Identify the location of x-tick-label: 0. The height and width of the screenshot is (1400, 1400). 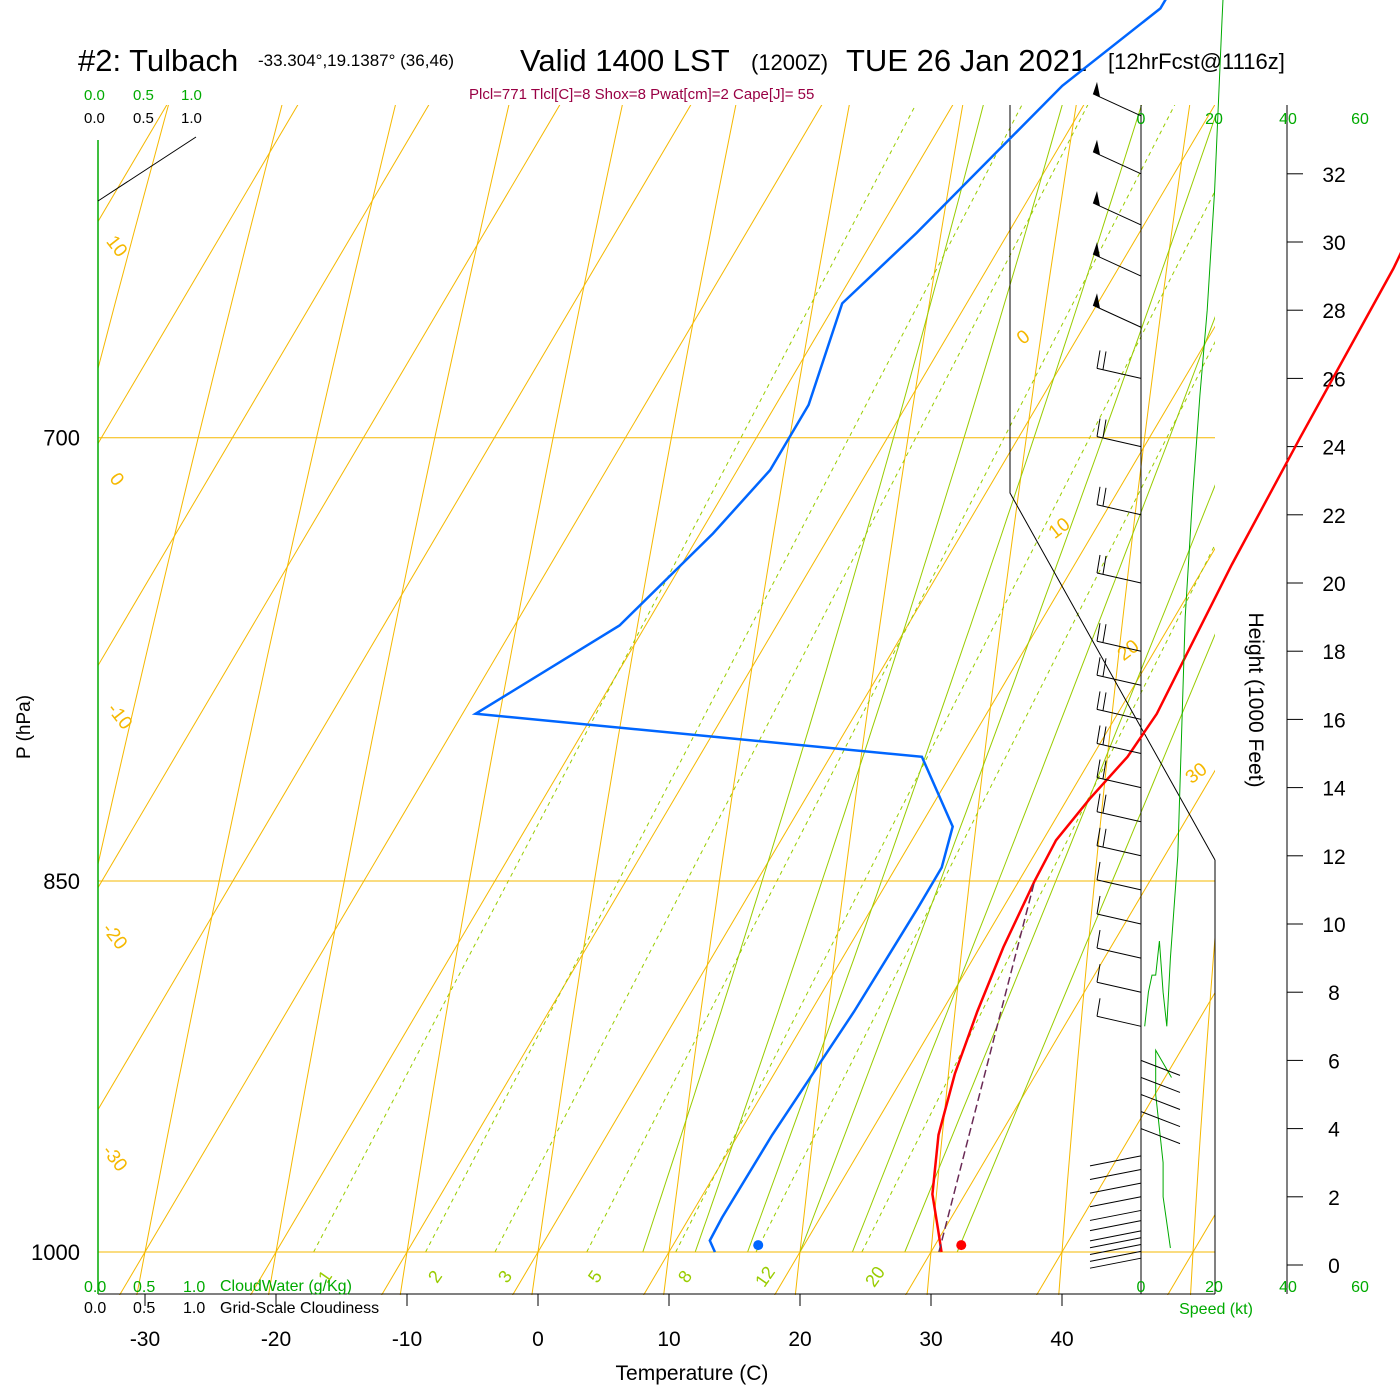
(538, 1339).